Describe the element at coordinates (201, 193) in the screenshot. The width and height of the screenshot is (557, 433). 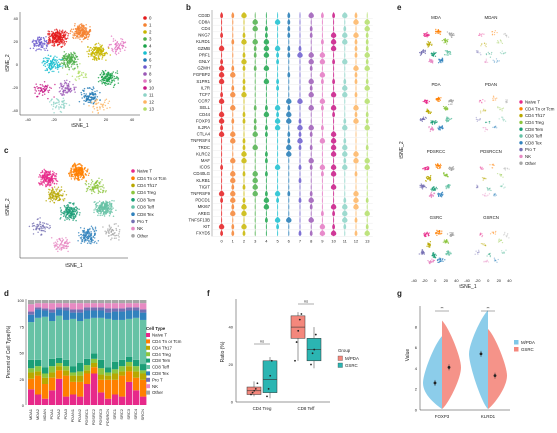
I see `gene-label: TNFRSF9` at that location.